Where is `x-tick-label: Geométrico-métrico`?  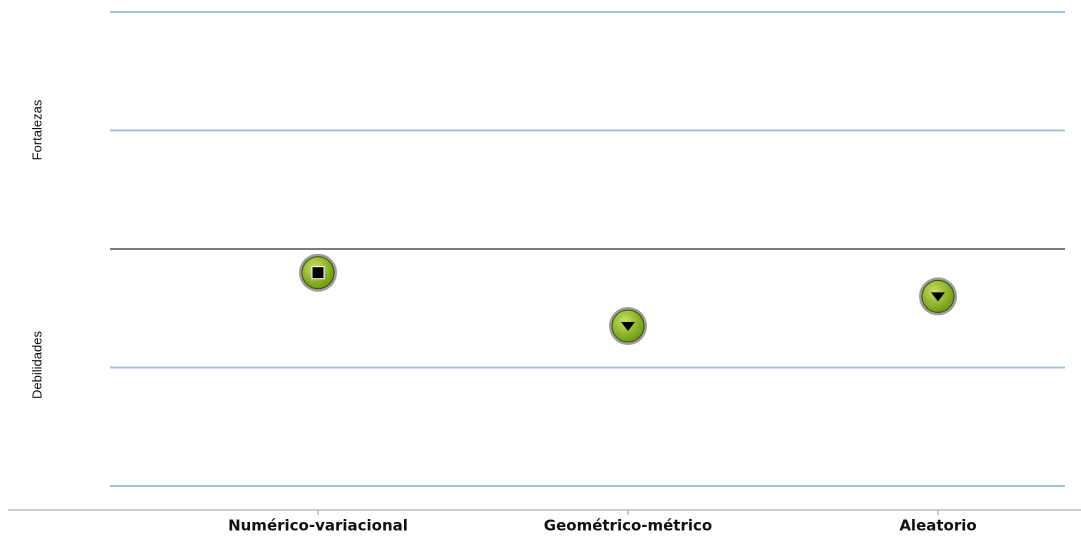
x-tick-label: Geométrico-métrico is located at coordinates (628, 526).